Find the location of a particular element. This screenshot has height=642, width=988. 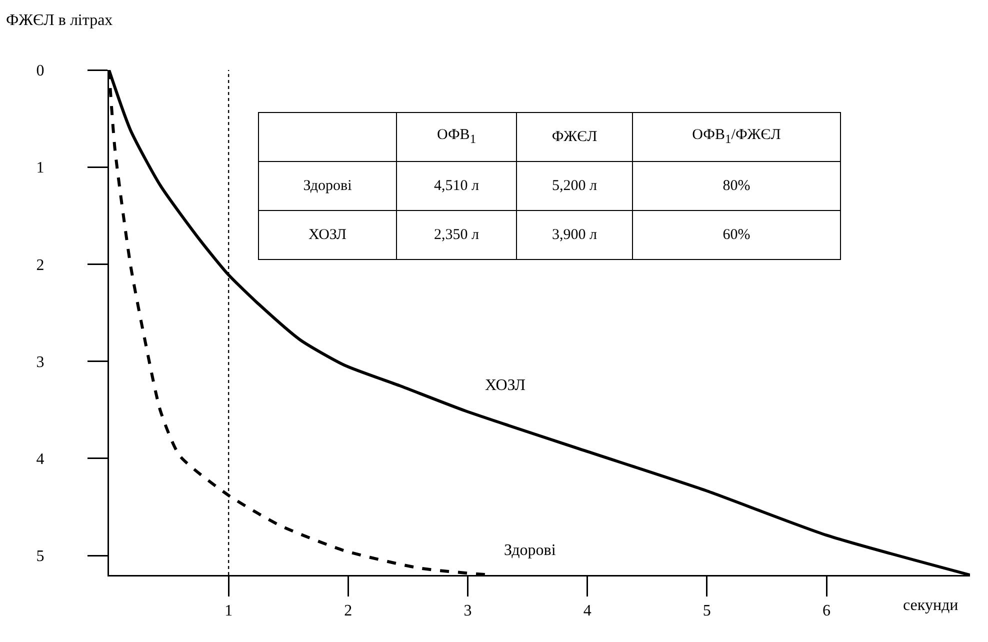

annotation: 60% is located at coordinates (736, 235).